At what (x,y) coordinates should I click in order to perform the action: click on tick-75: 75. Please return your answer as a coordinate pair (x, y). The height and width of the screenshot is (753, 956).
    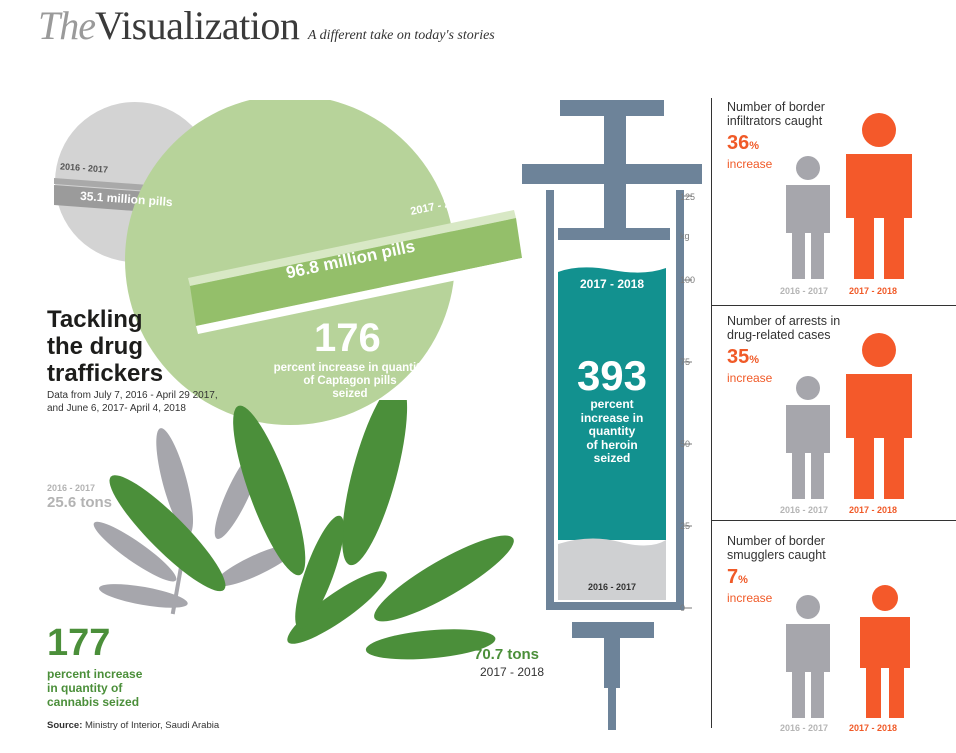
    Looking at the image, I should click on (685, 362).